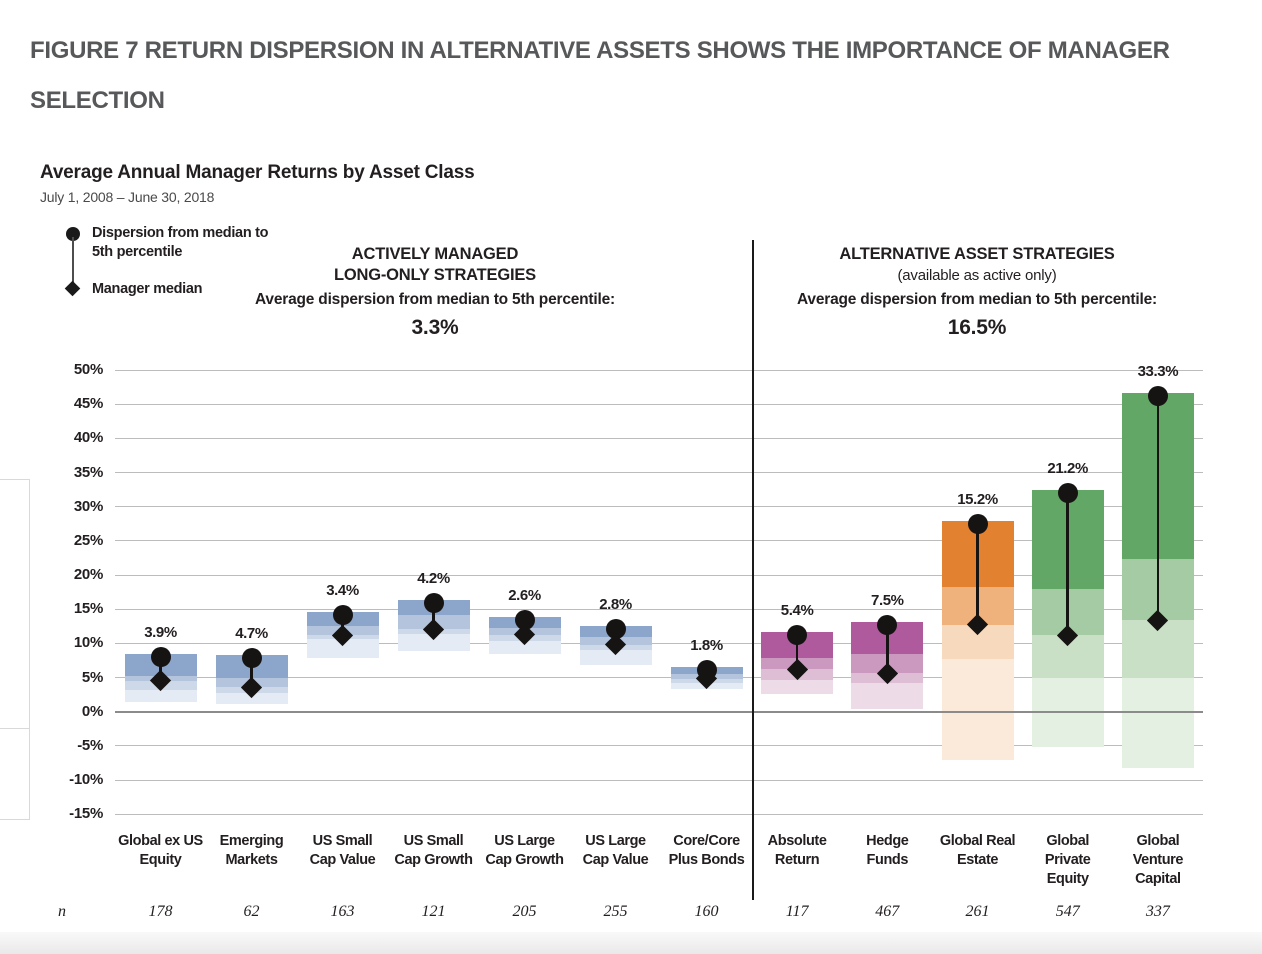 The height and width of the screenshot is (954, 1262). I want to click on category-label: Absolute Return, so click(797, 850).